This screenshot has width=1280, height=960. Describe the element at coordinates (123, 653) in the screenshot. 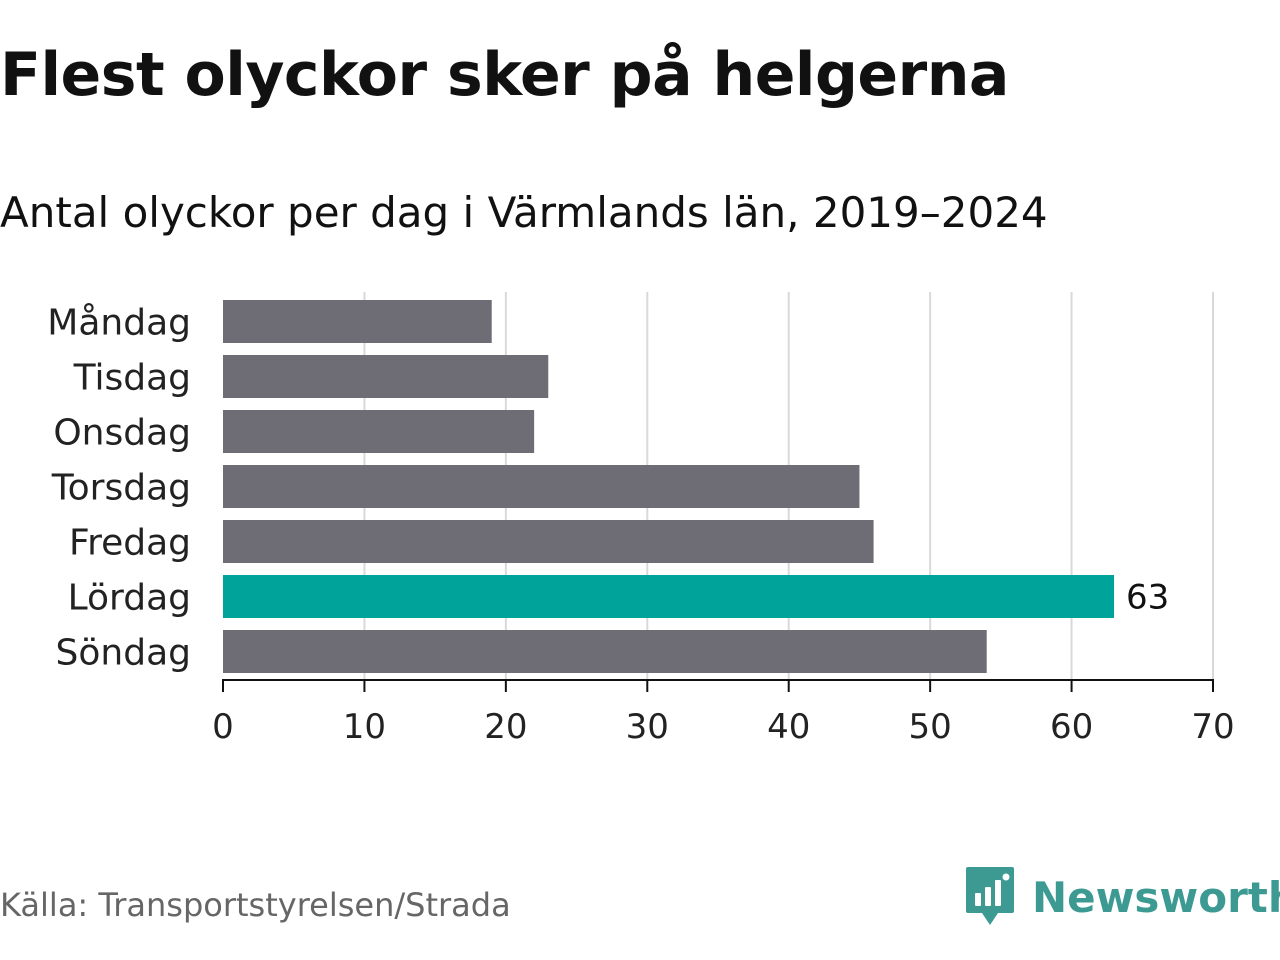

I see `category-label-Söndag: Söndag` at that location.